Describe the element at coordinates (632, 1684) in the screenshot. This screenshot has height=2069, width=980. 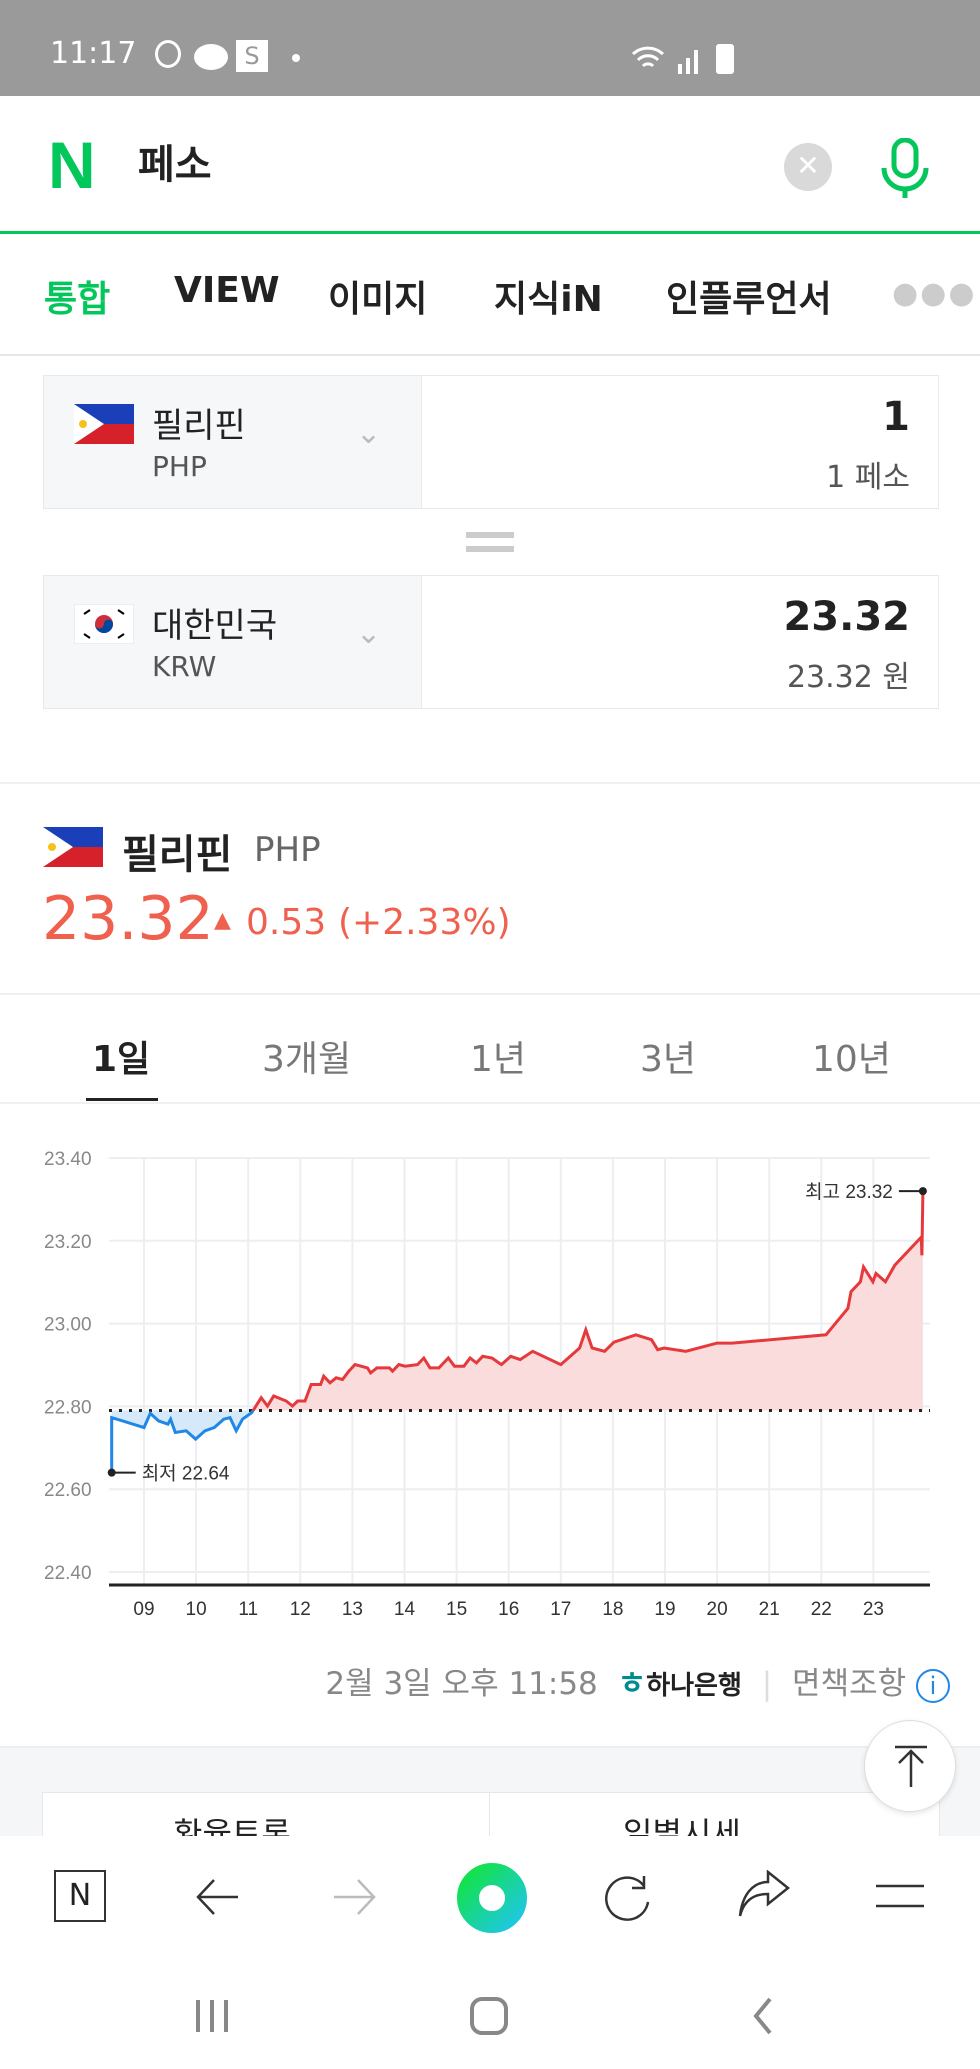
I see `hana-bank-logo: ㅎ` at that location.